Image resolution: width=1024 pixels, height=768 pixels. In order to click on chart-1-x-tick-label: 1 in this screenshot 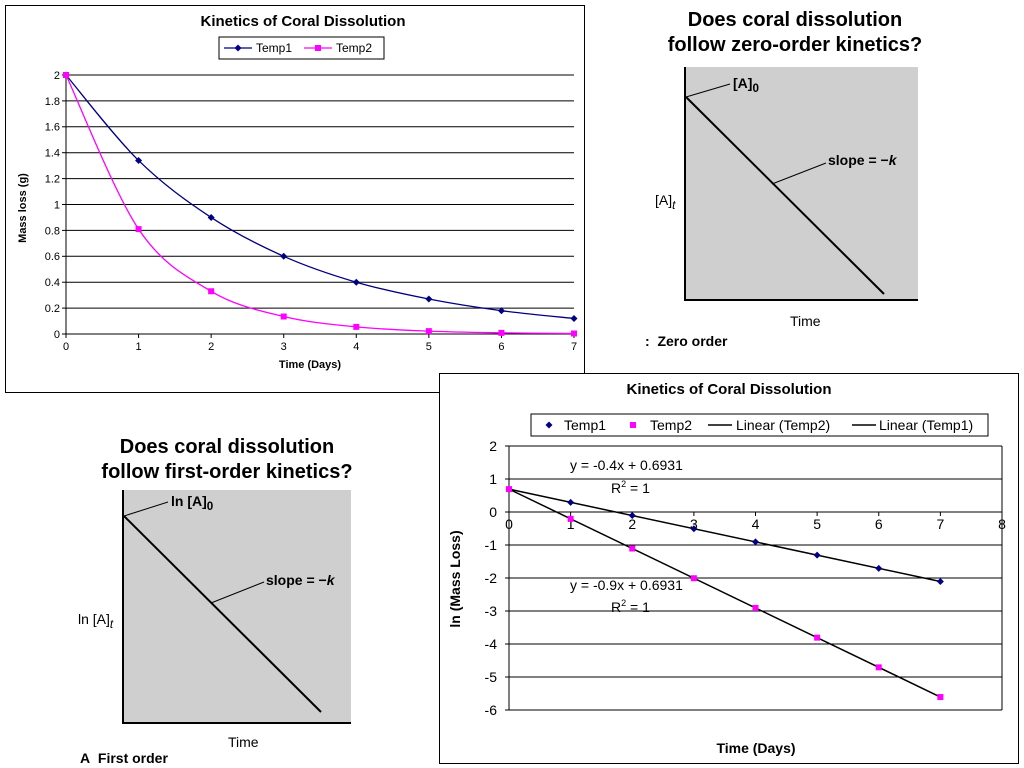, I will do `click(139, 347)`.